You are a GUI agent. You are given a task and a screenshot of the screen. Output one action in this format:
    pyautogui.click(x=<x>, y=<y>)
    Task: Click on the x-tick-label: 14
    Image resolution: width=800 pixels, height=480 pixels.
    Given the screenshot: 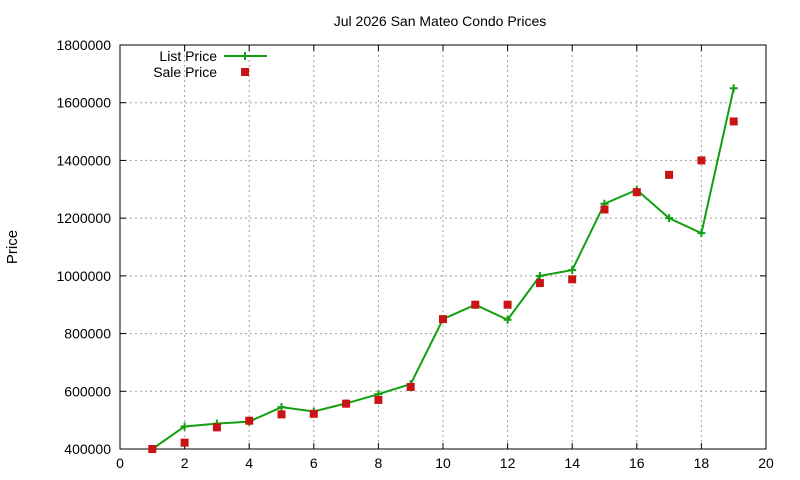 What is the action you would take?
    pyautogui.click(x=572, y=463)
    